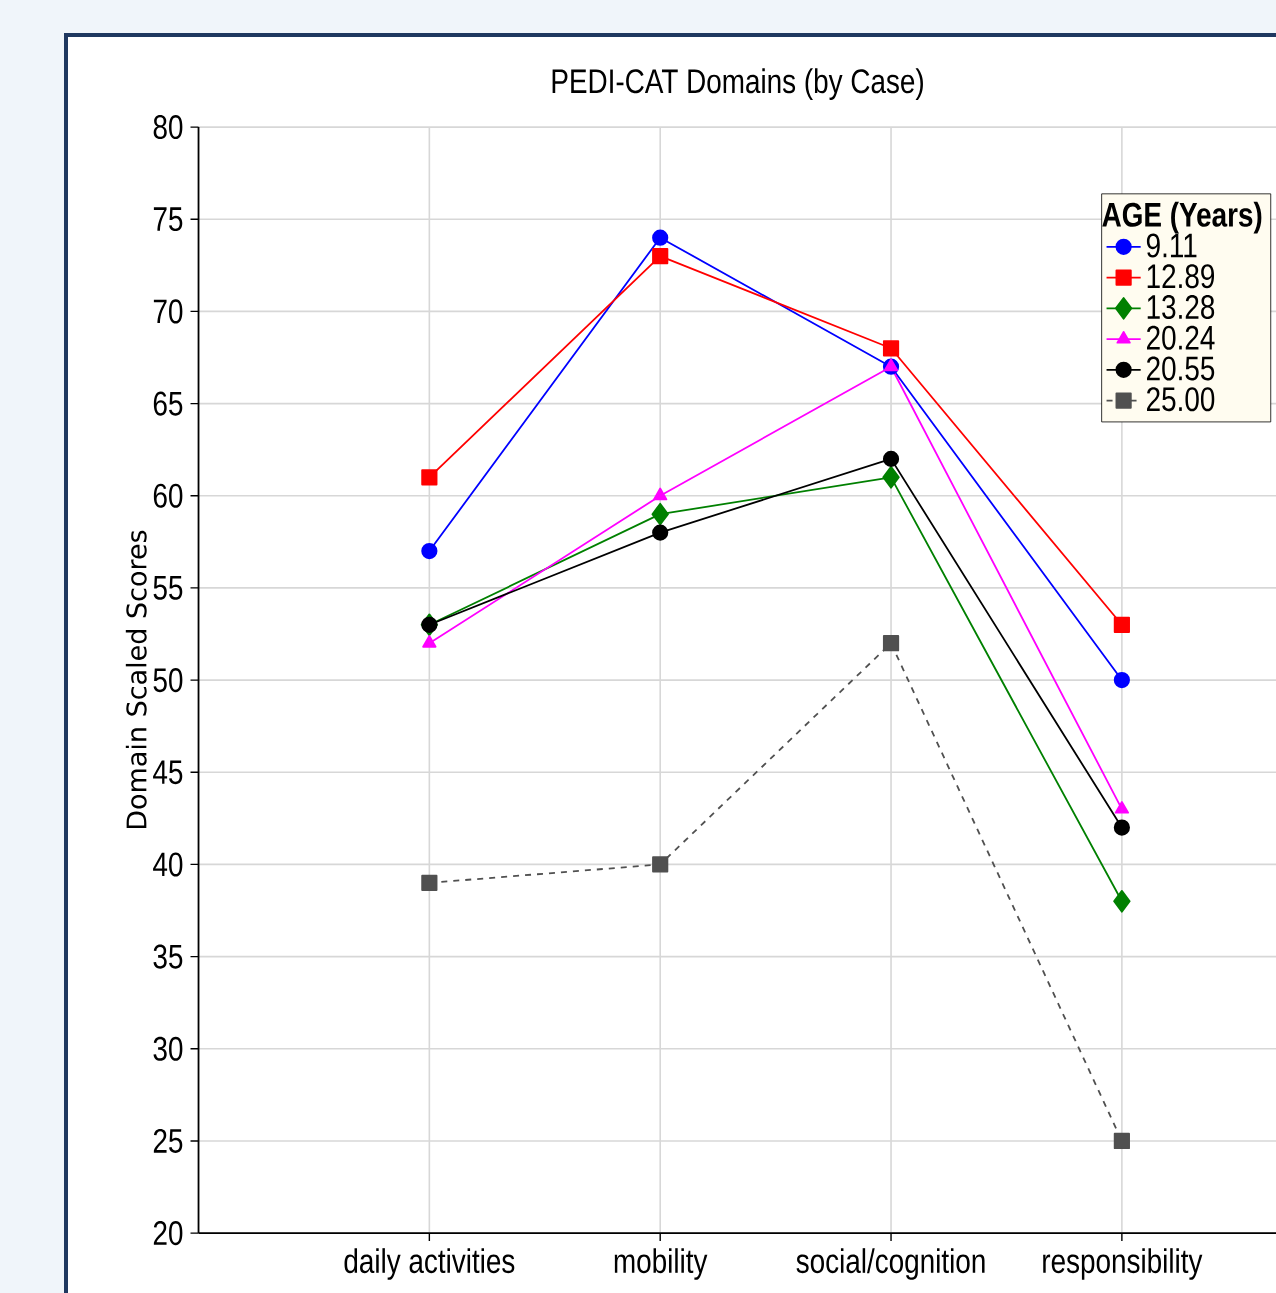  I want to click on legend-label: 13.28, so click(1181, 307).